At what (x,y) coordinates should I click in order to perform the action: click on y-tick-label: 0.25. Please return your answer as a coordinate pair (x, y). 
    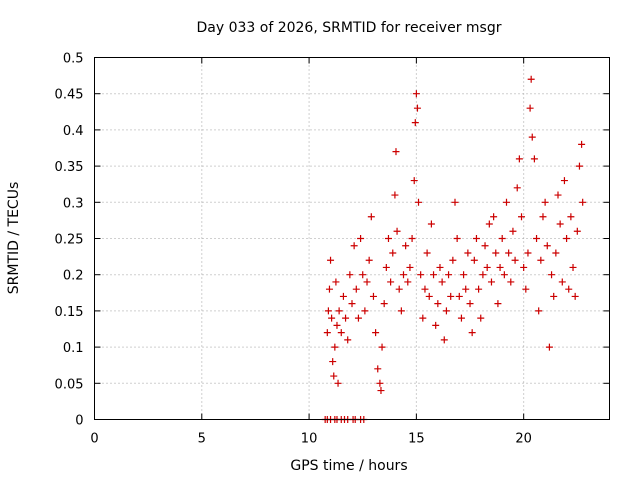
    Looking at the image, I should click on (69, 240).